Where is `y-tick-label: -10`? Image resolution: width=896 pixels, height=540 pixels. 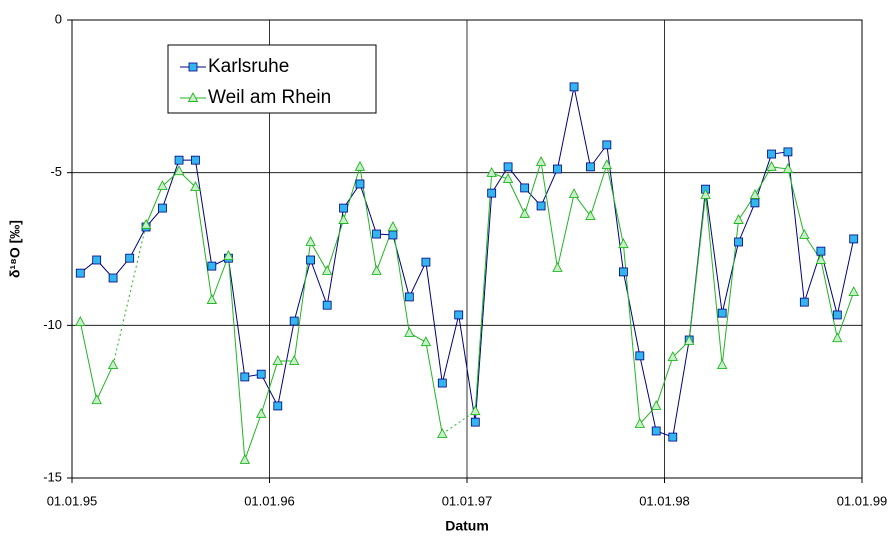 y-tick-label: -10 is located at coordinates (52, 324).